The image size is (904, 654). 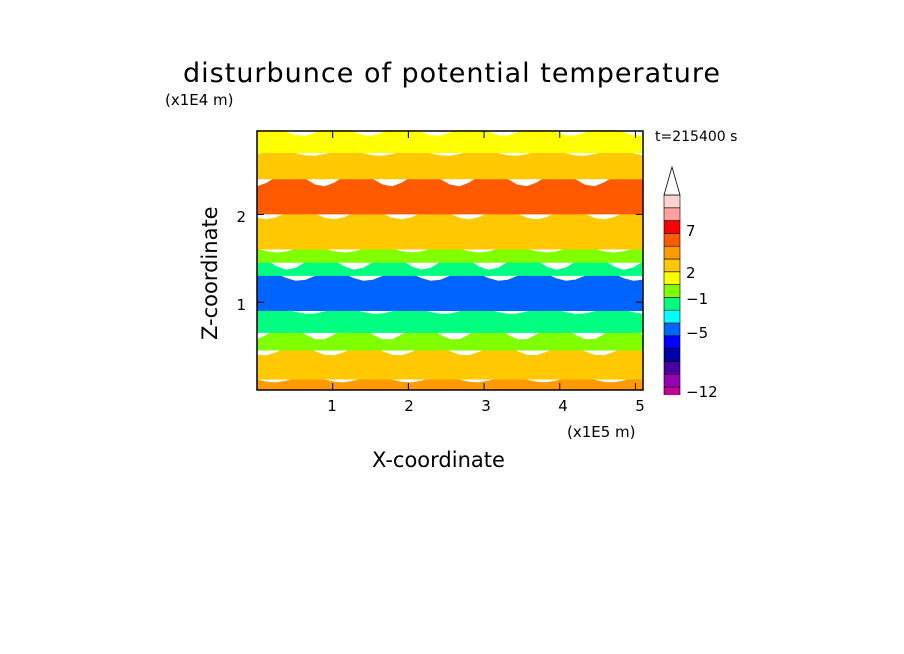 What do you see at coordinates (563, 406) in the screenshot?
I see `x-tick-label: 4` at bounding box center [563, 406].